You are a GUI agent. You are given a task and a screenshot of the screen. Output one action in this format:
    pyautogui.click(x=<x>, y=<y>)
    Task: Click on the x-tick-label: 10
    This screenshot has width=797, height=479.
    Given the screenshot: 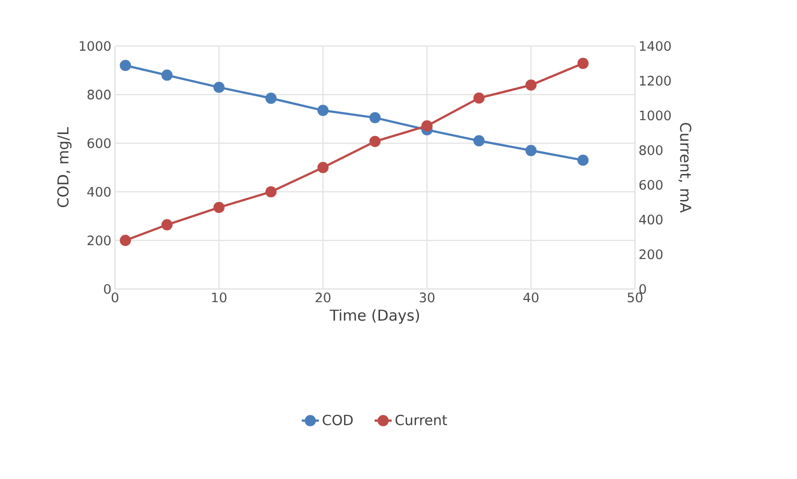 What is the action you would take?
    pyautogui.click(x=219, y=297)
    